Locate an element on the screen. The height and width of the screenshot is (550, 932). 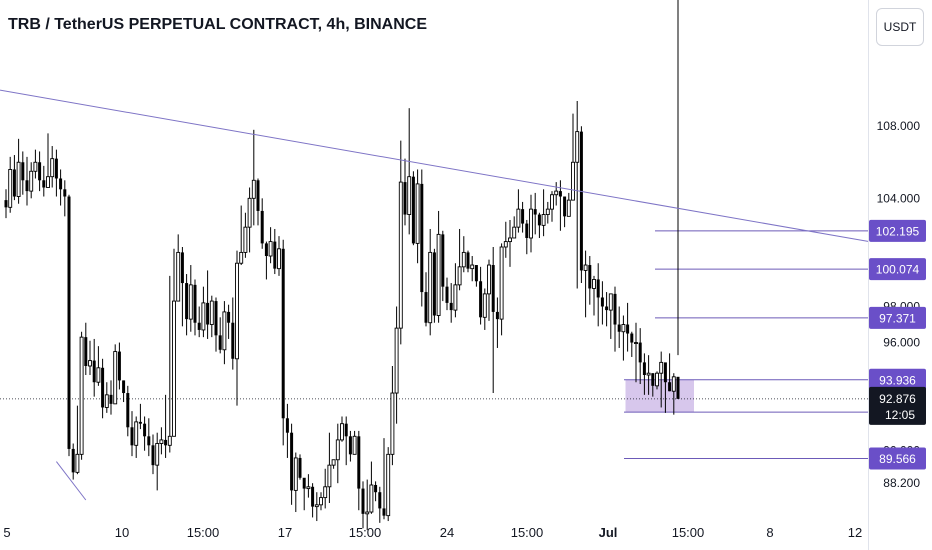
currency-button: USDT is located at coordinates (900, 27).